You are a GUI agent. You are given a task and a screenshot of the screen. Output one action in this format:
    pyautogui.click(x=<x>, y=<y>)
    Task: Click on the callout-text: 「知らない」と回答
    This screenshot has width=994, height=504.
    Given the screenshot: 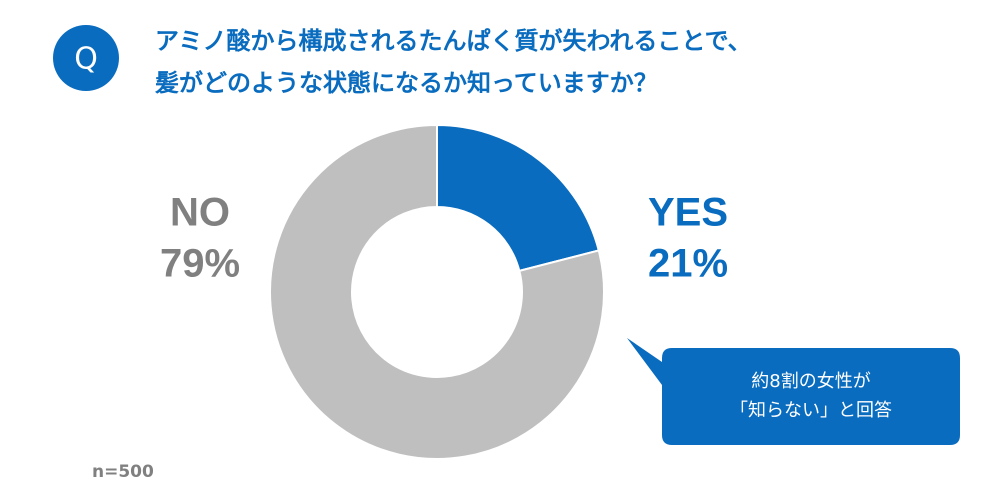 What is the action you would take?
    pyautogui.click(x=811, y=410)
    